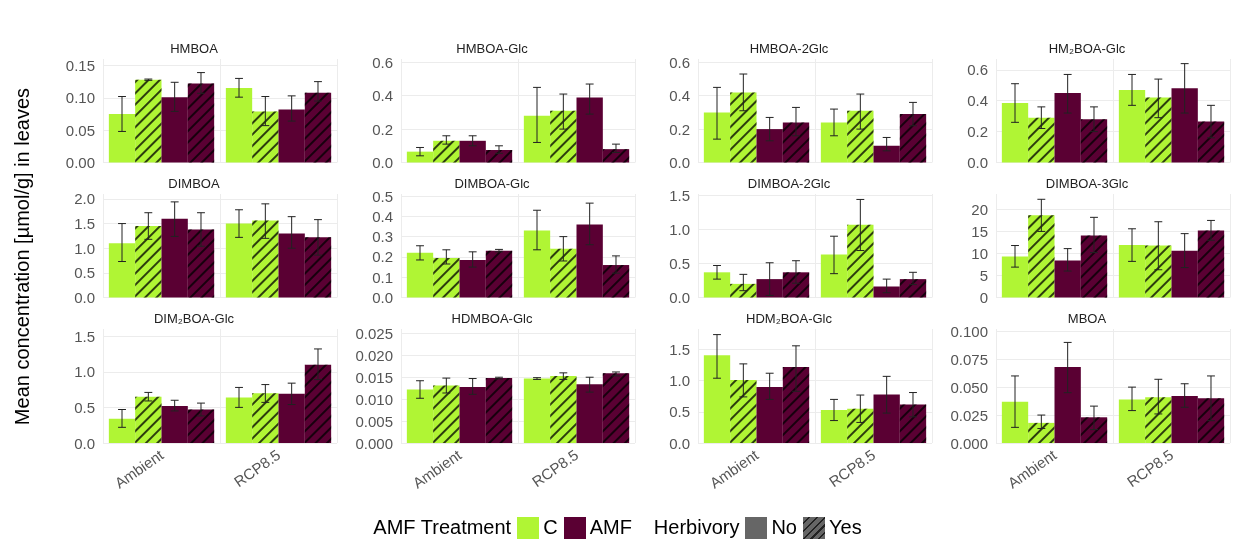 The image size is (1235, 553). Describe the element at coordinates (84, 199) in the screenshot. I see `y-tick-label: 2.0` at that location.